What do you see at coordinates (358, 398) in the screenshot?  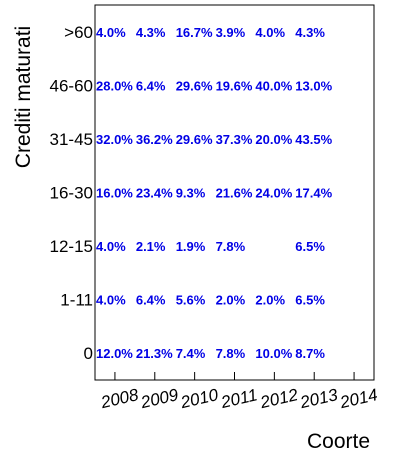 I see `x-tick-label: 2014` at bounding box center [358, 398].